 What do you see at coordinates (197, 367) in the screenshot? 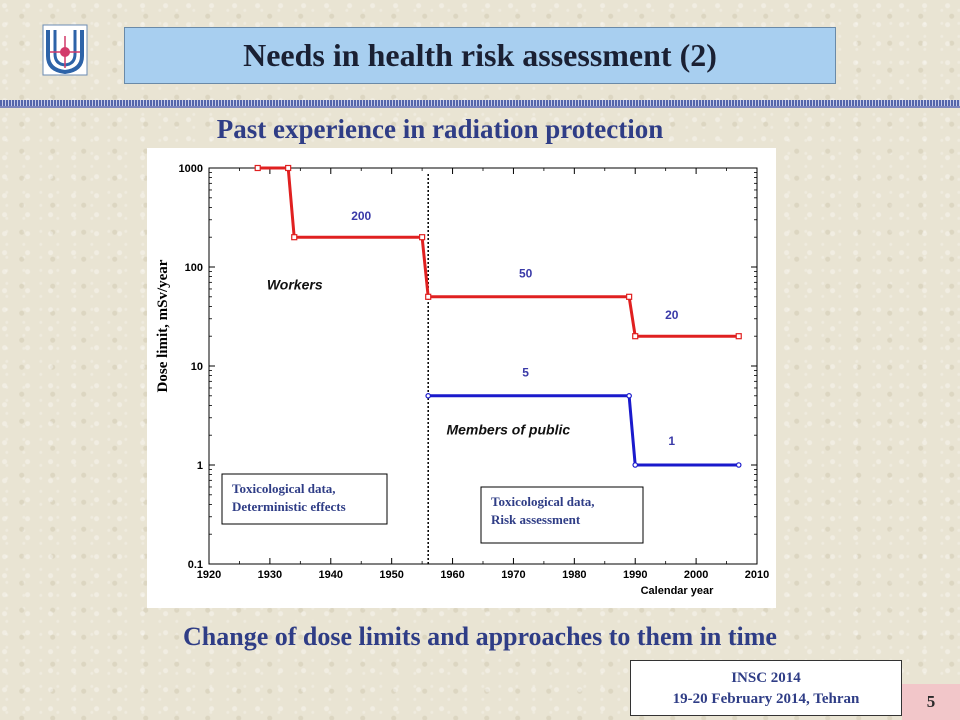
I see `y-tick-label: 10` at bounding box center [197, 367].